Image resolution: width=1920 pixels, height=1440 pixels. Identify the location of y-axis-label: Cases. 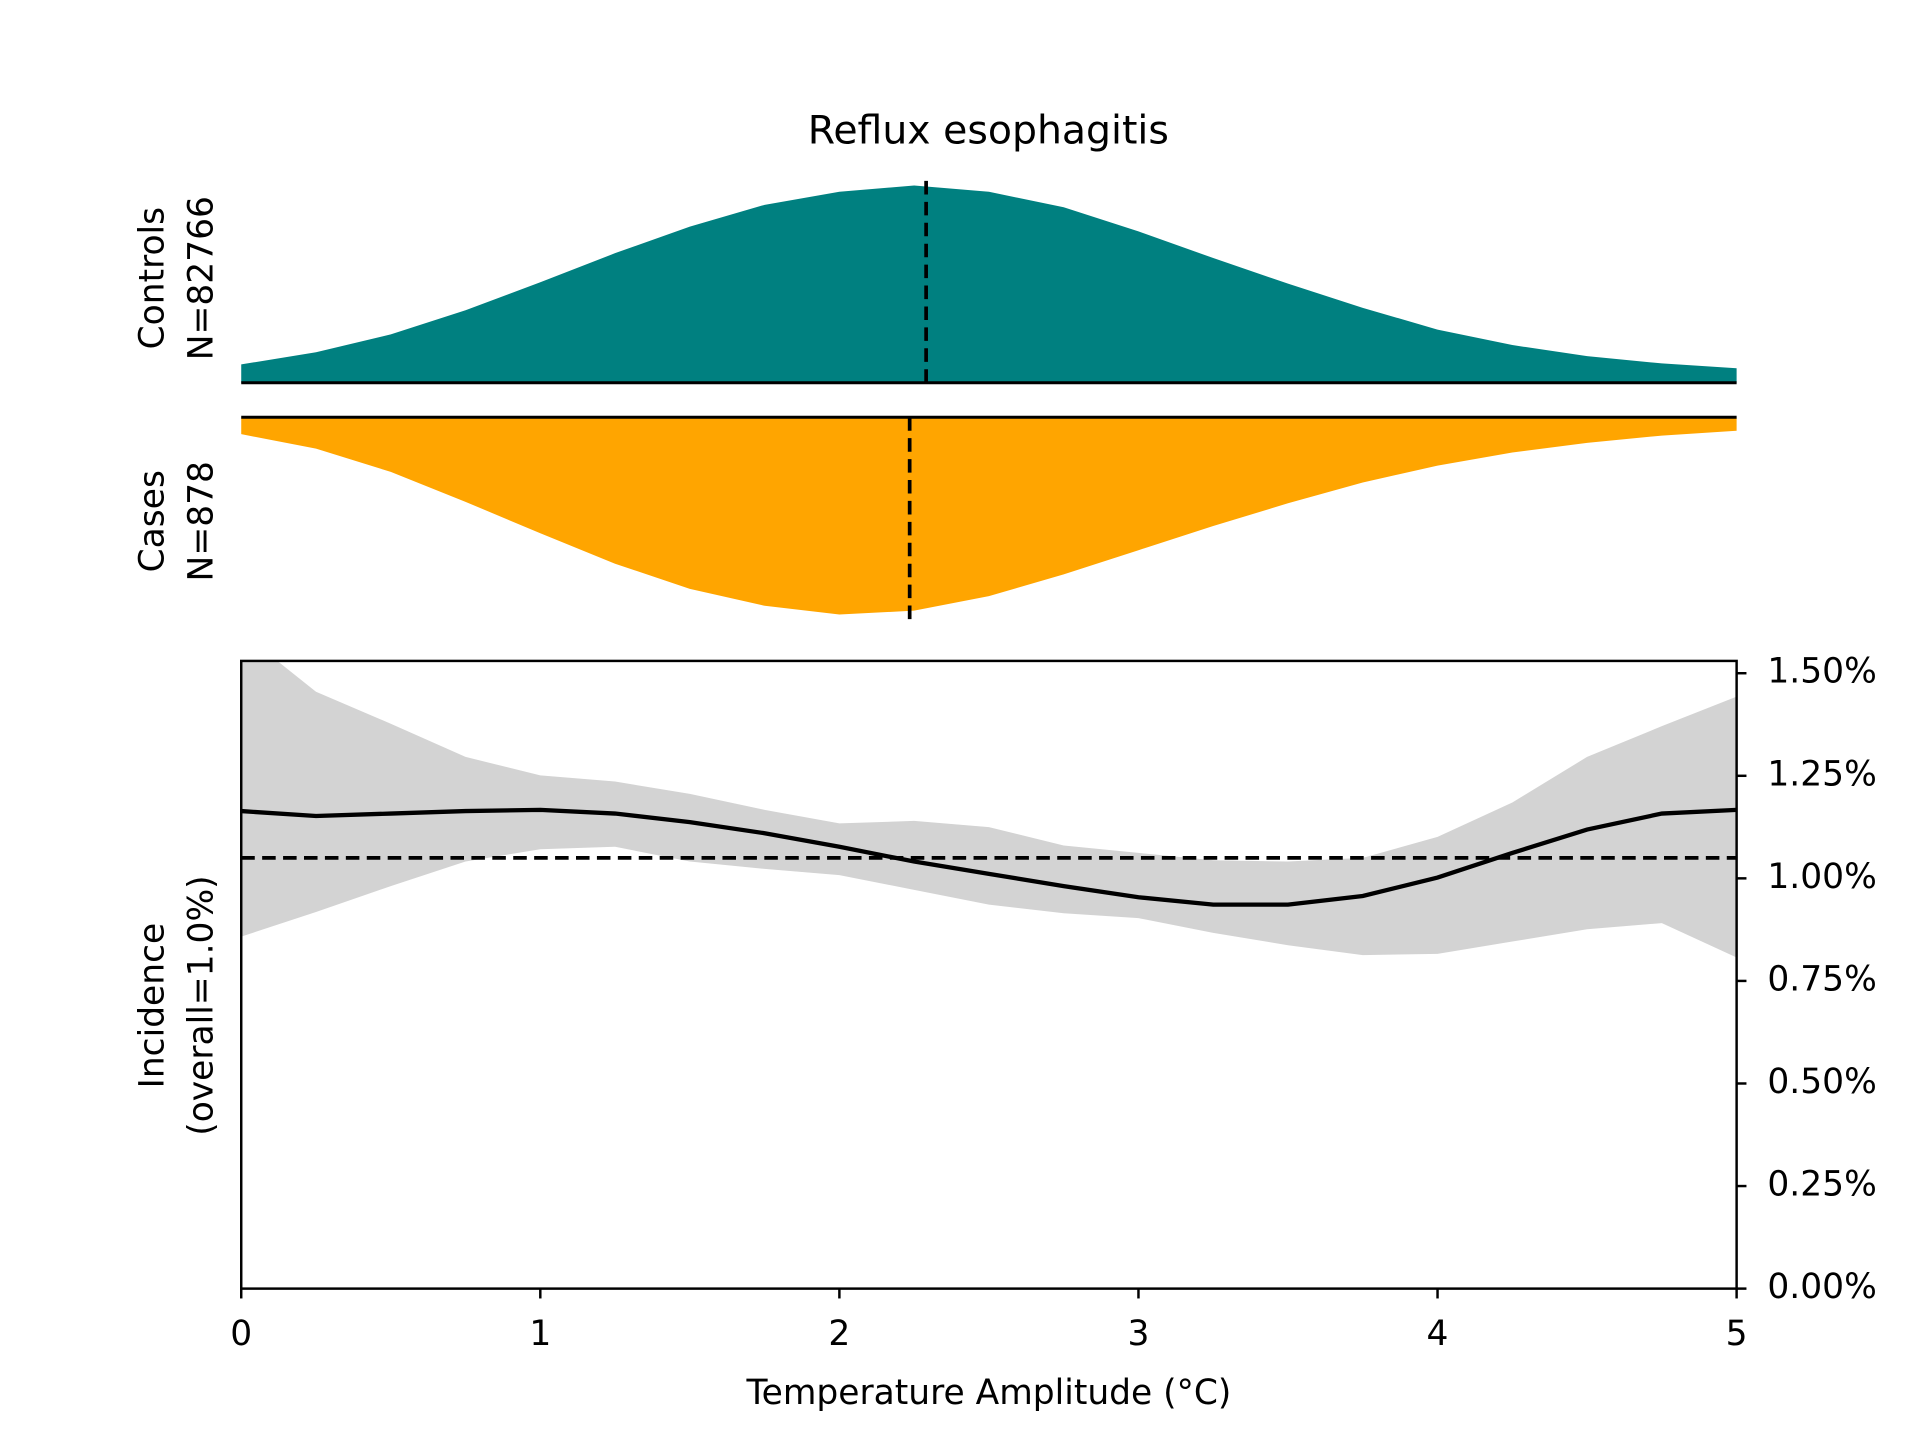
(152, 521).